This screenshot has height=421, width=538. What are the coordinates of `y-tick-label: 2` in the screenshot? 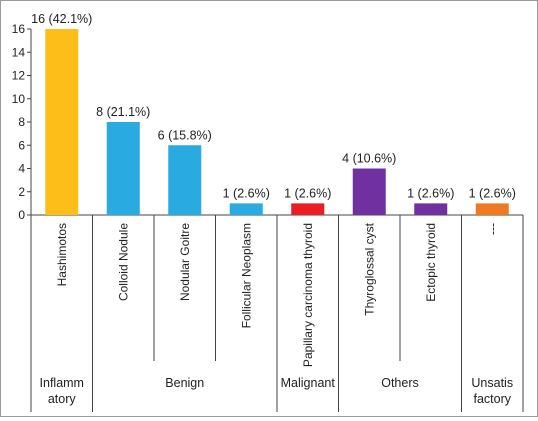 It's located at (21, 192).